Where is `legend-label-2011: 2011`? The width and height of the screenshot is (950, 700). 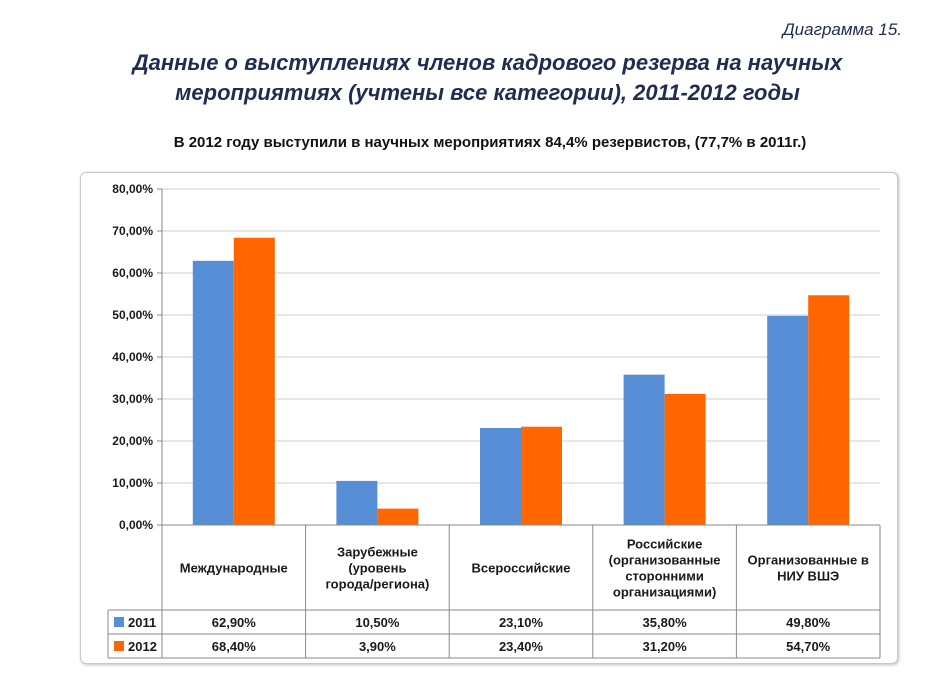 legend-label-2011: 2011 is located at coordinates (142, 622).